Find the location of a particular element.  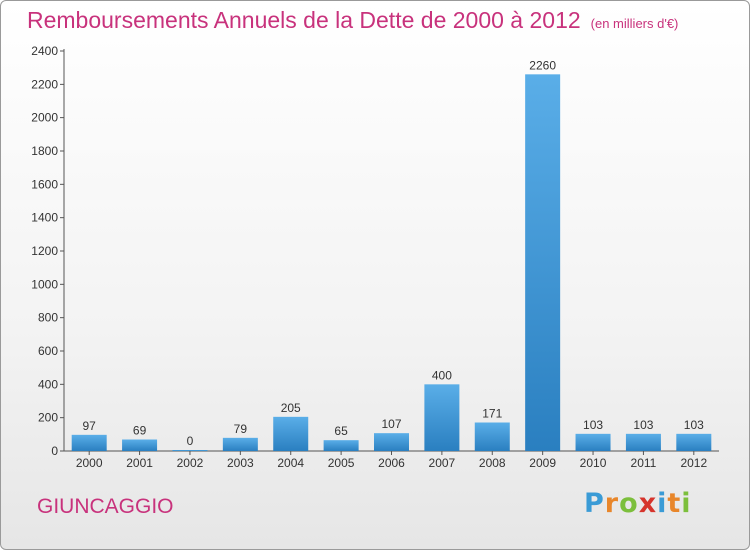

proxiti-logo: Proxiti is located at coordinates (638, 503).